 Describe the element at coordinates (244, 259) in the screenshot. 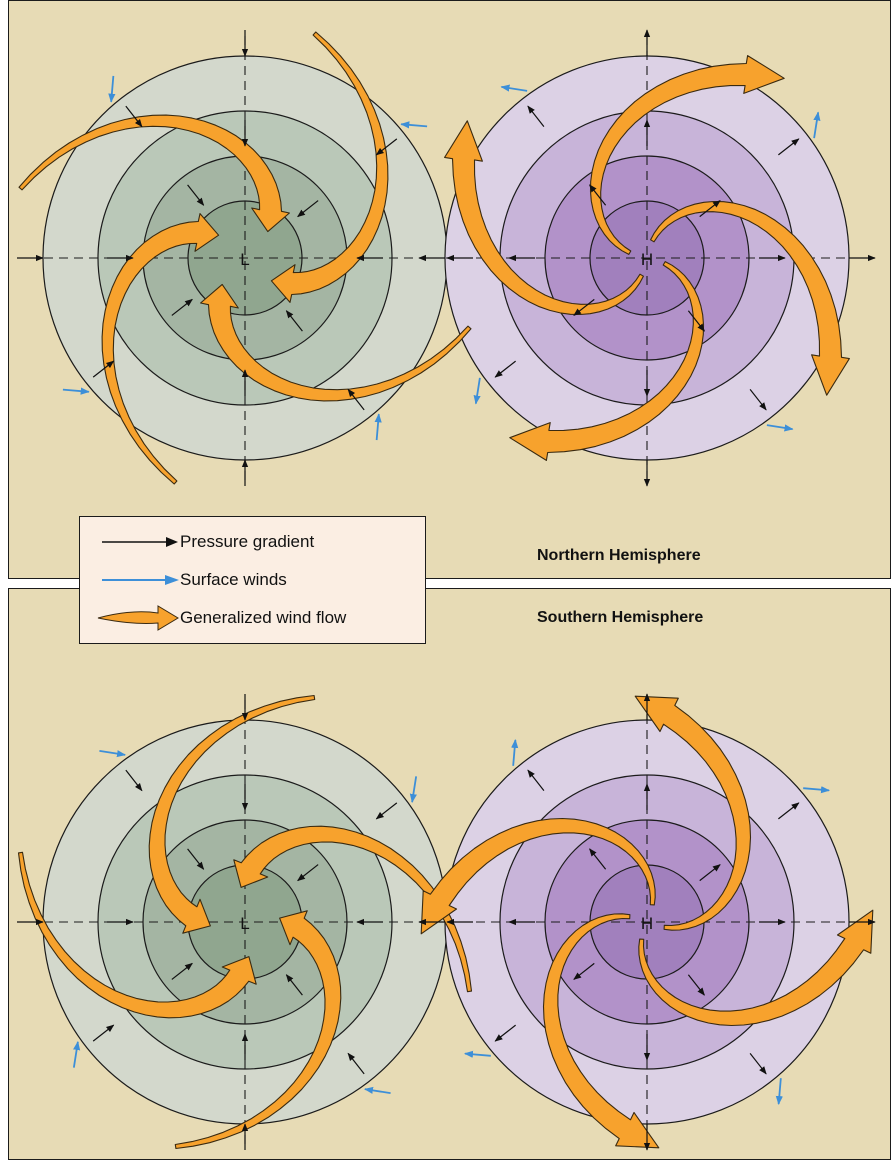

I see `north-low-center-label: L` at that location.